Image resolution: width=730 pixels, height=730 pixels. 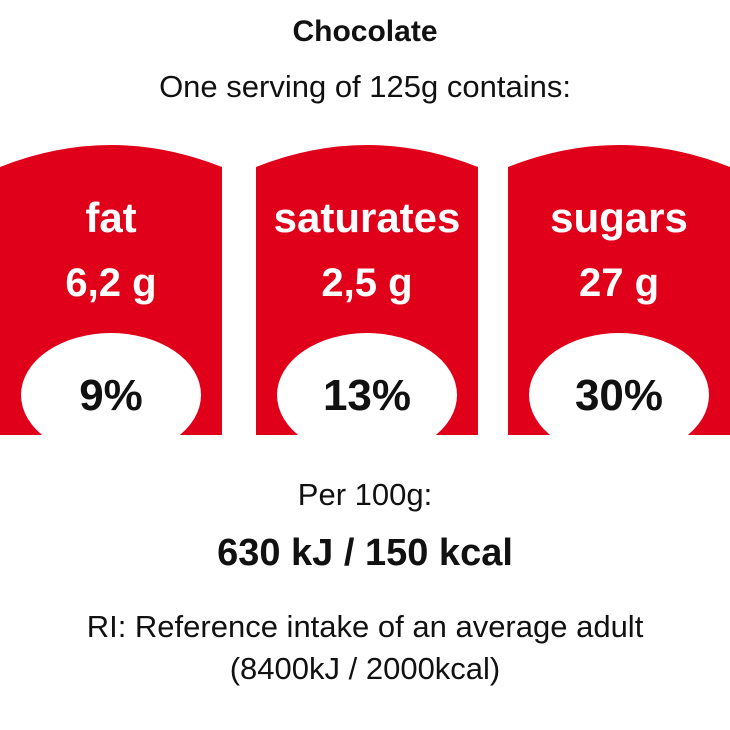 I want to click on product-title: Chocolate, so click(x=365, y=31).